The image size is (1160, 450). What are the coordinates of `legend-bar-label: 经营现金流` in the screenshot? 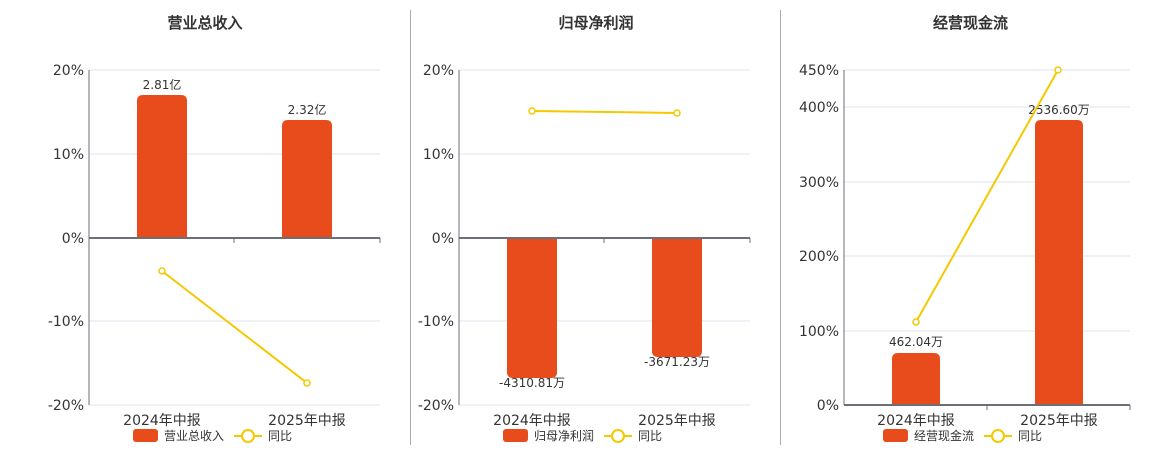 It's located at (944, 436).